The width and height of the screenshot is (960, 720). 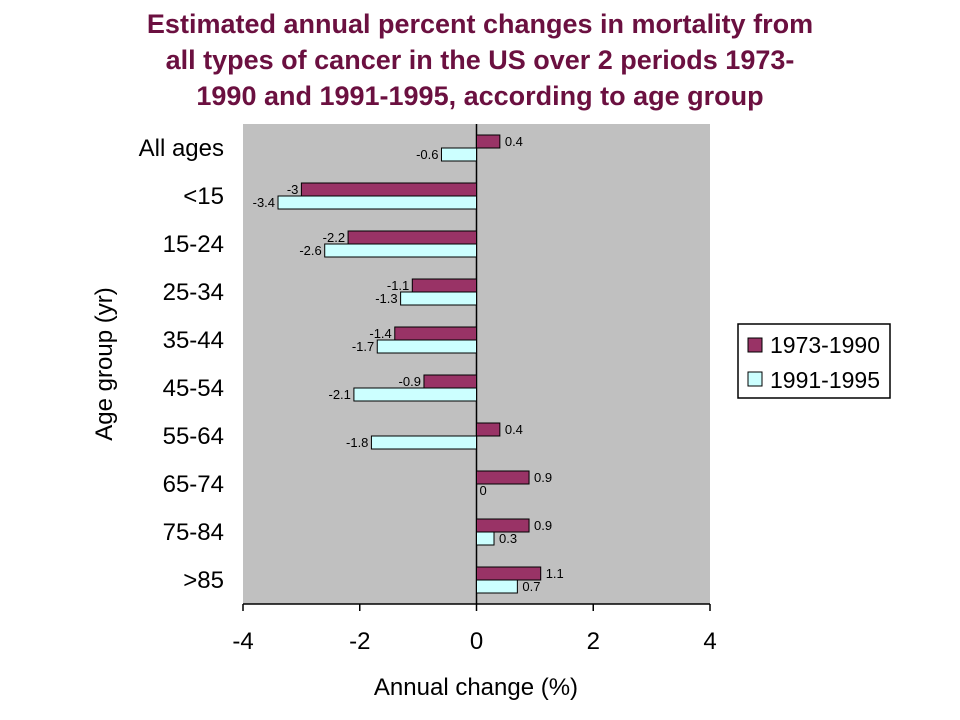 I want to click on category-label: 55-64, so click(x=193, y=436).